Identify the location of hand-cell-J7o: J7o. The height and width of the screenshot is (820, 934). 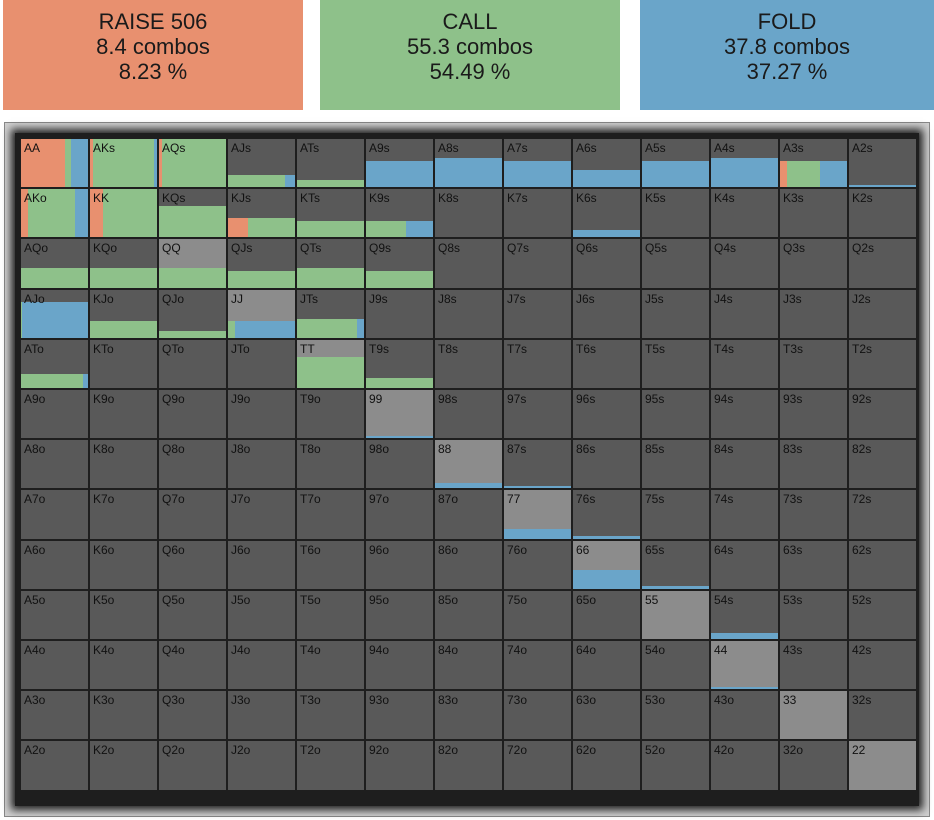
(261, 514).